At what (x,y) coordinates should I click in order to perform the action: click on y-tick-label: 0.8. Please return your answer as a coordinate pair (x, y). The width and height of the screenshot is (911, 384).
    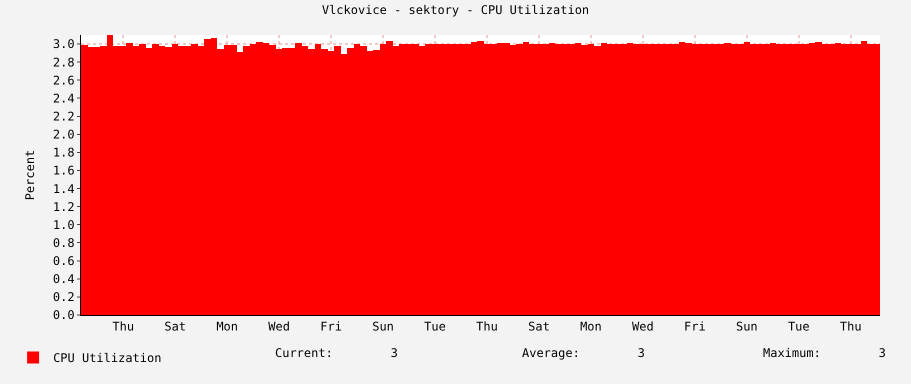
    Looking at the image, I should click on (63, 243).